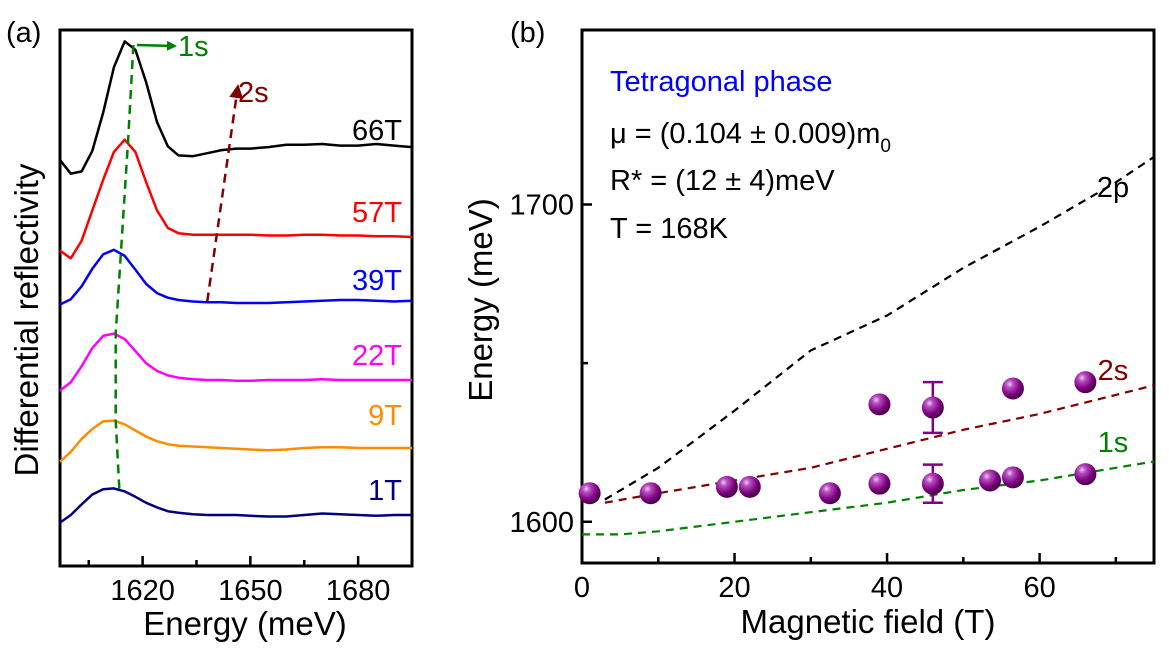 The height and width of the screenshot is (649, 1169). What do you see at coordinates (377, 281) in the screenshot?
I see `trace-label-39T: 39T` at bounding box center [377, 281].